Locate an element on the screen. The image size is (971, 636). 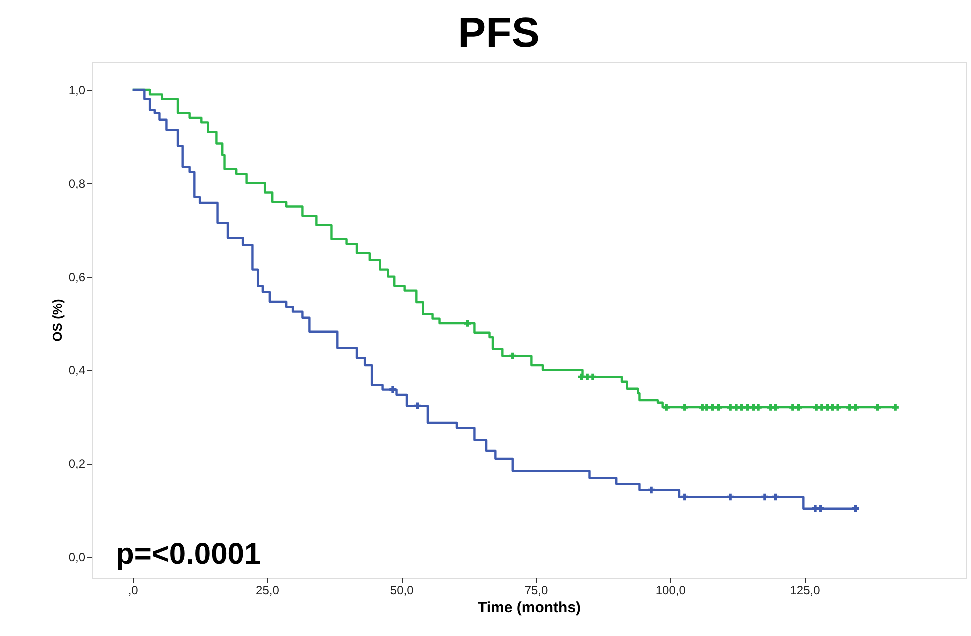
x-tick-label: 25,0 is located at coordinates (268, 591).